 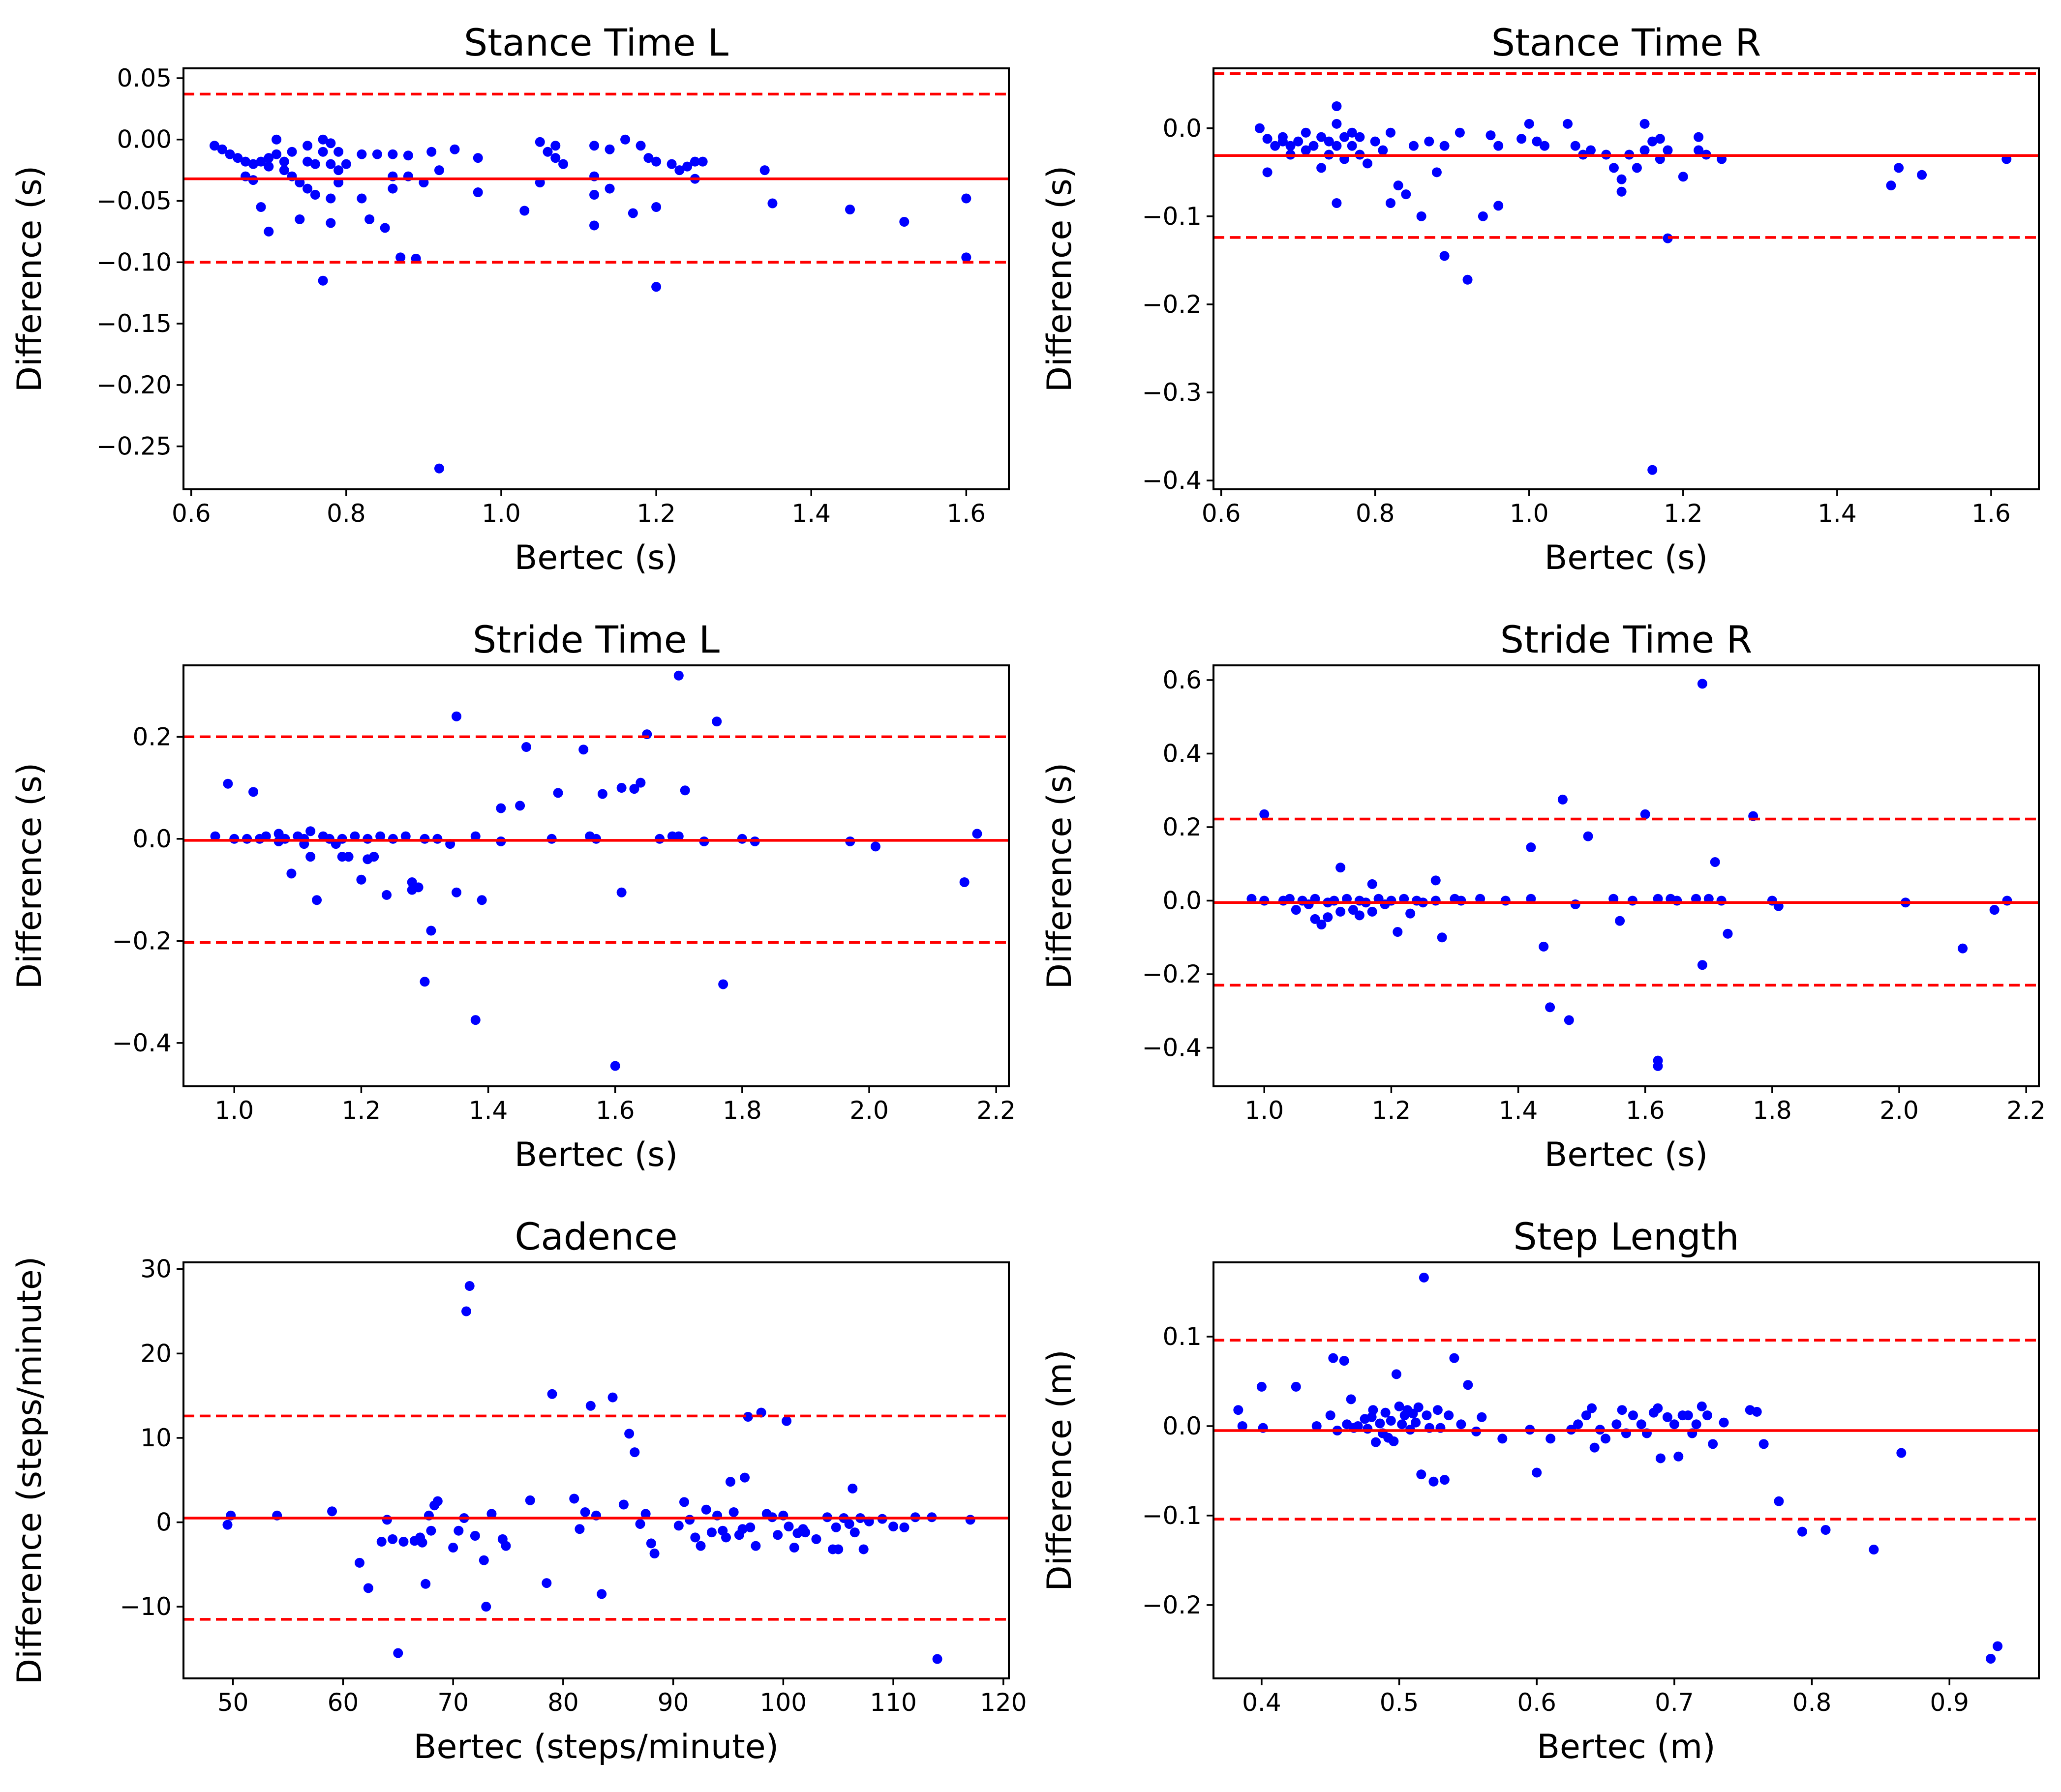 What do you see at coordinates (1645, 1110) in the screenshot?
I see `x-tick-label: 1.6` at bounding box center [1645, 1110].